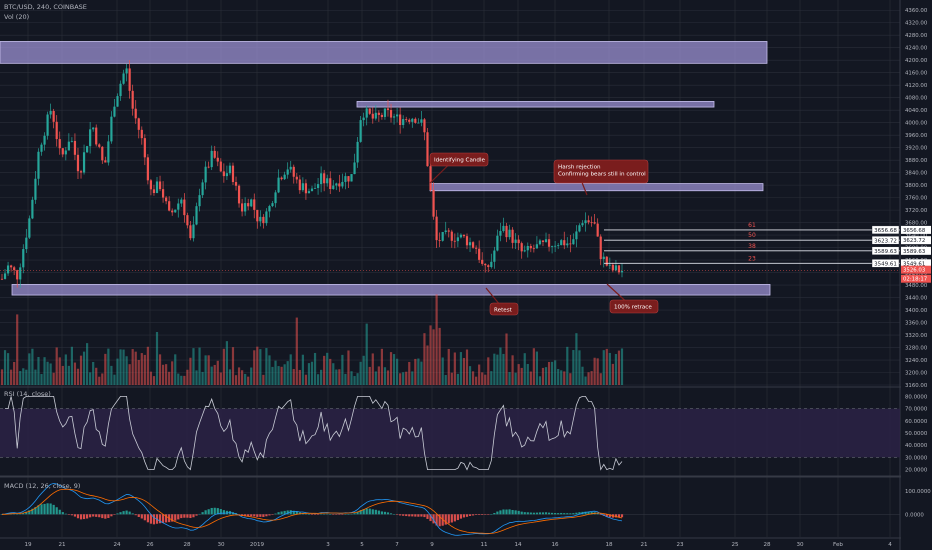 This screenshot has height=550, width=932. I want to click on macd-tick-label: 100.0000, so click(918, 492).